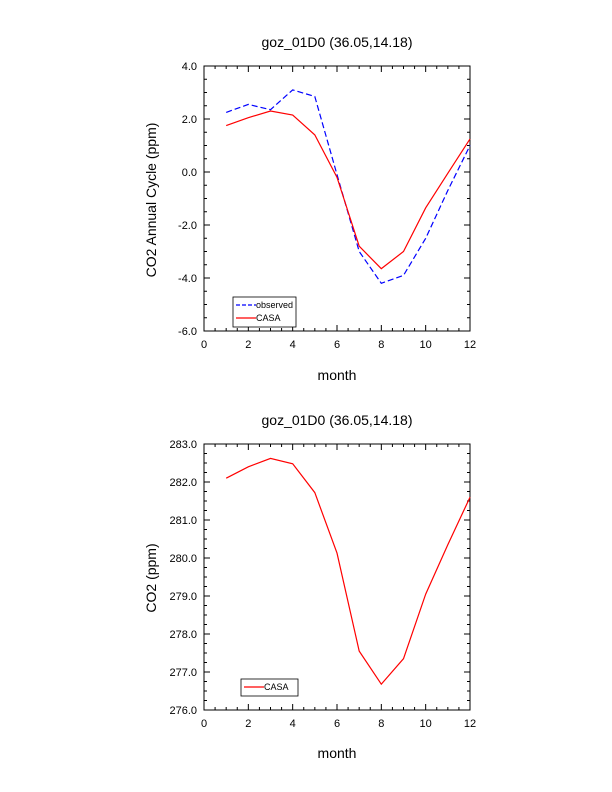 Image resolution: width=612 pixels, height=792 pixels. Describe the element at coordinates (189, 120) in the screenshot. I see `y-tick-label: 2.0` at that location.